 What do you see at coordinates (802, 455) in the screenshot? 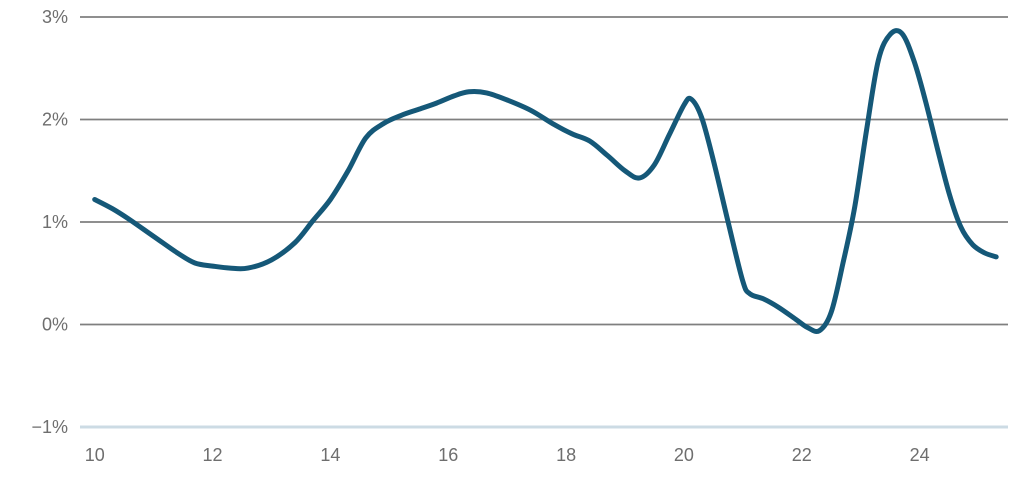
I see `x-tick-label: 22` at bounding box center [802, 455].